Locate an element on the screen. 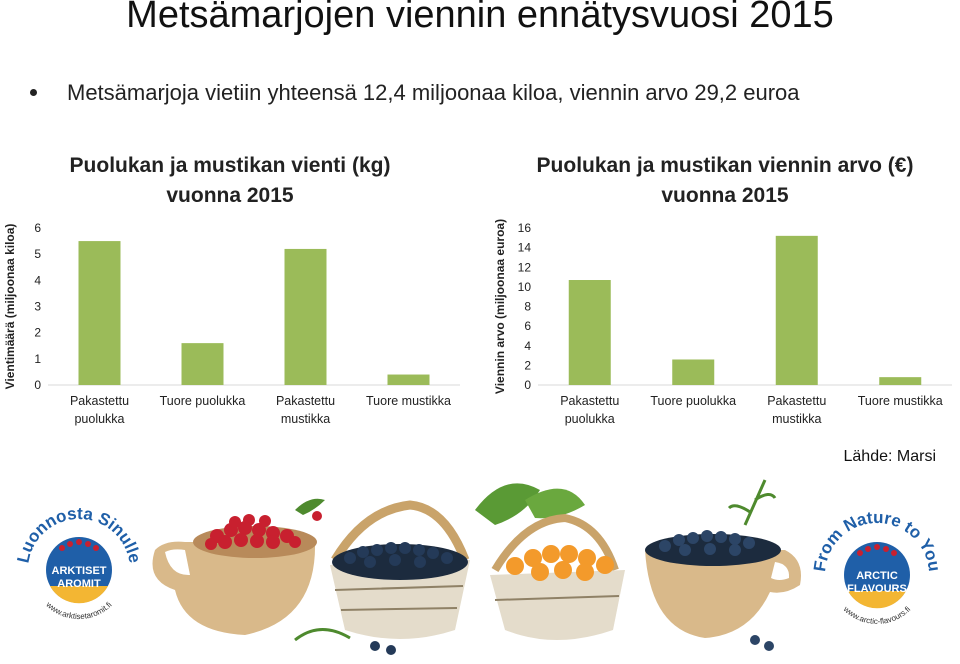 The image size is (960, 664). chart-1-title-line1: Puolukan ja mustikan vienti (kg) is located at coordinates (230, 165).